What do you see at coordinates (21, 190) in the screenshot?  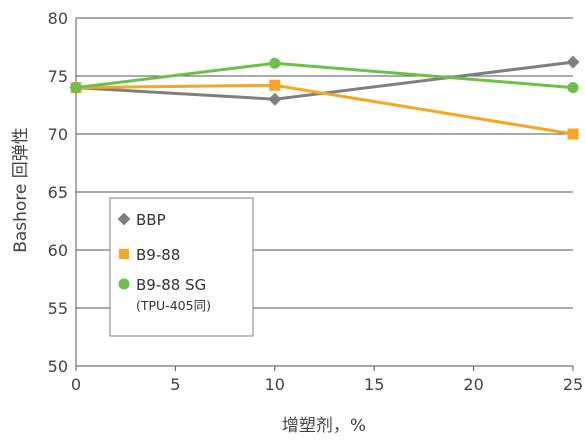 I see `y-axis-title: Bashore 回弹性` at bounding box center [21, 190].